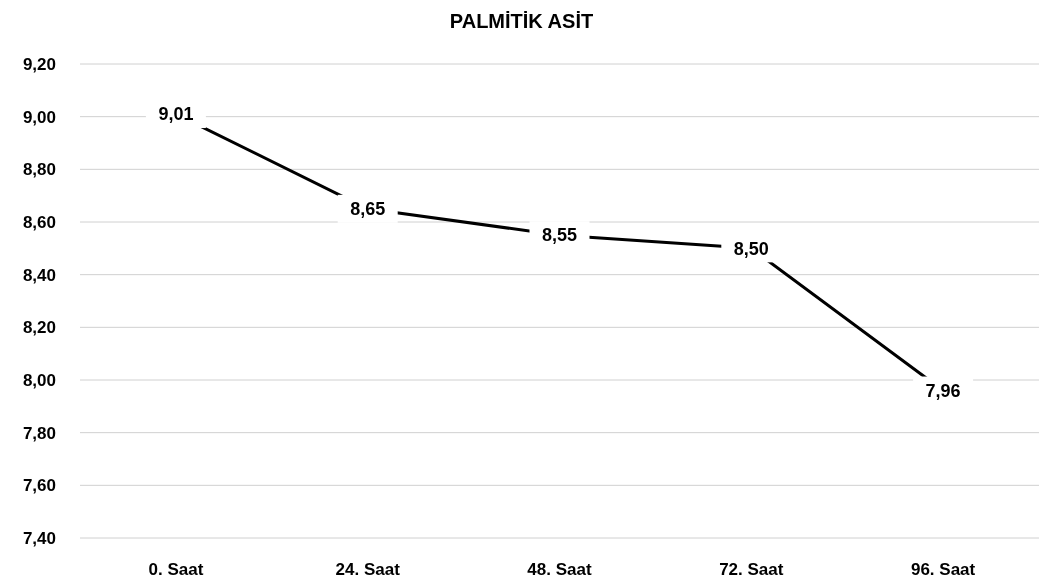 The height and width of the screenshot is (588, 1043). I want to click on y-tick-label: 7,60, so click(39, 486).